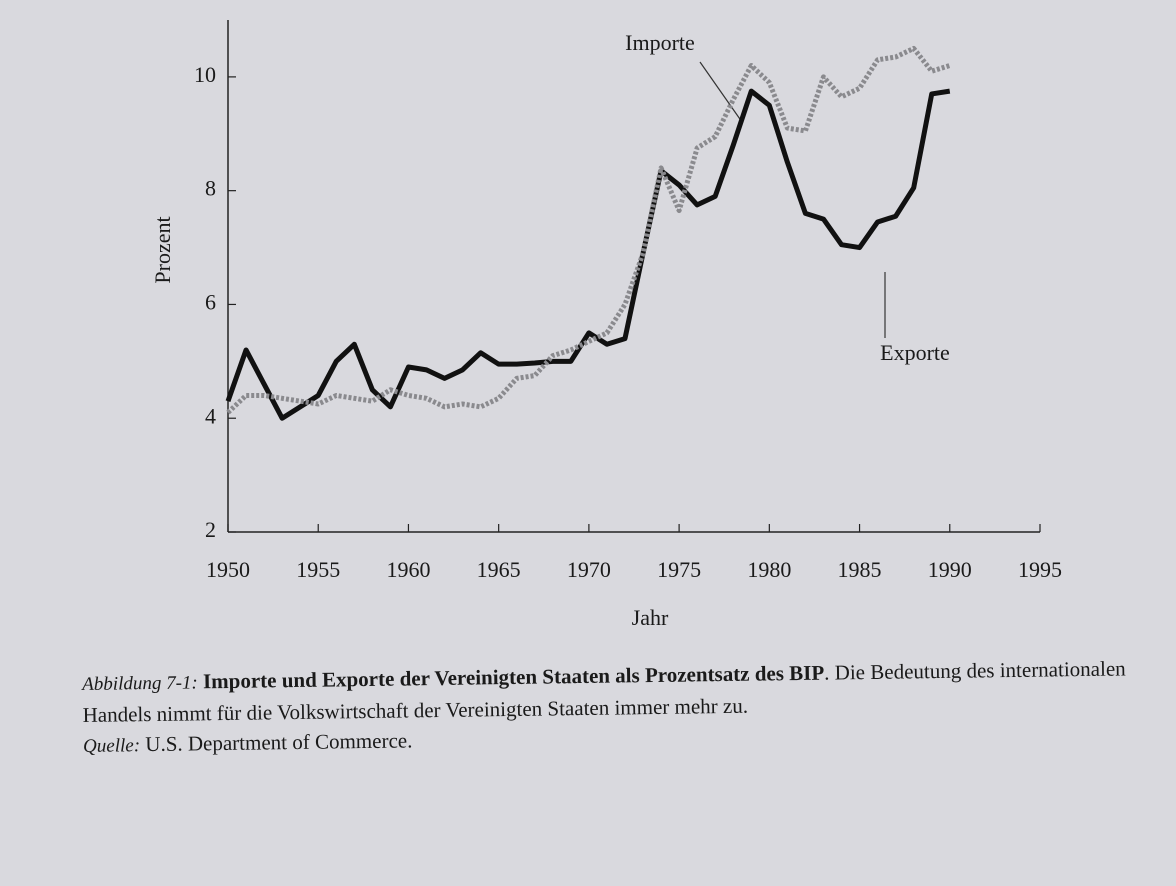 The height and width of the screenshot is (886, 1176). Describe the element at coordinates (679, 569) in the screenshot. I see `x-tick-label: 1975` at that location.